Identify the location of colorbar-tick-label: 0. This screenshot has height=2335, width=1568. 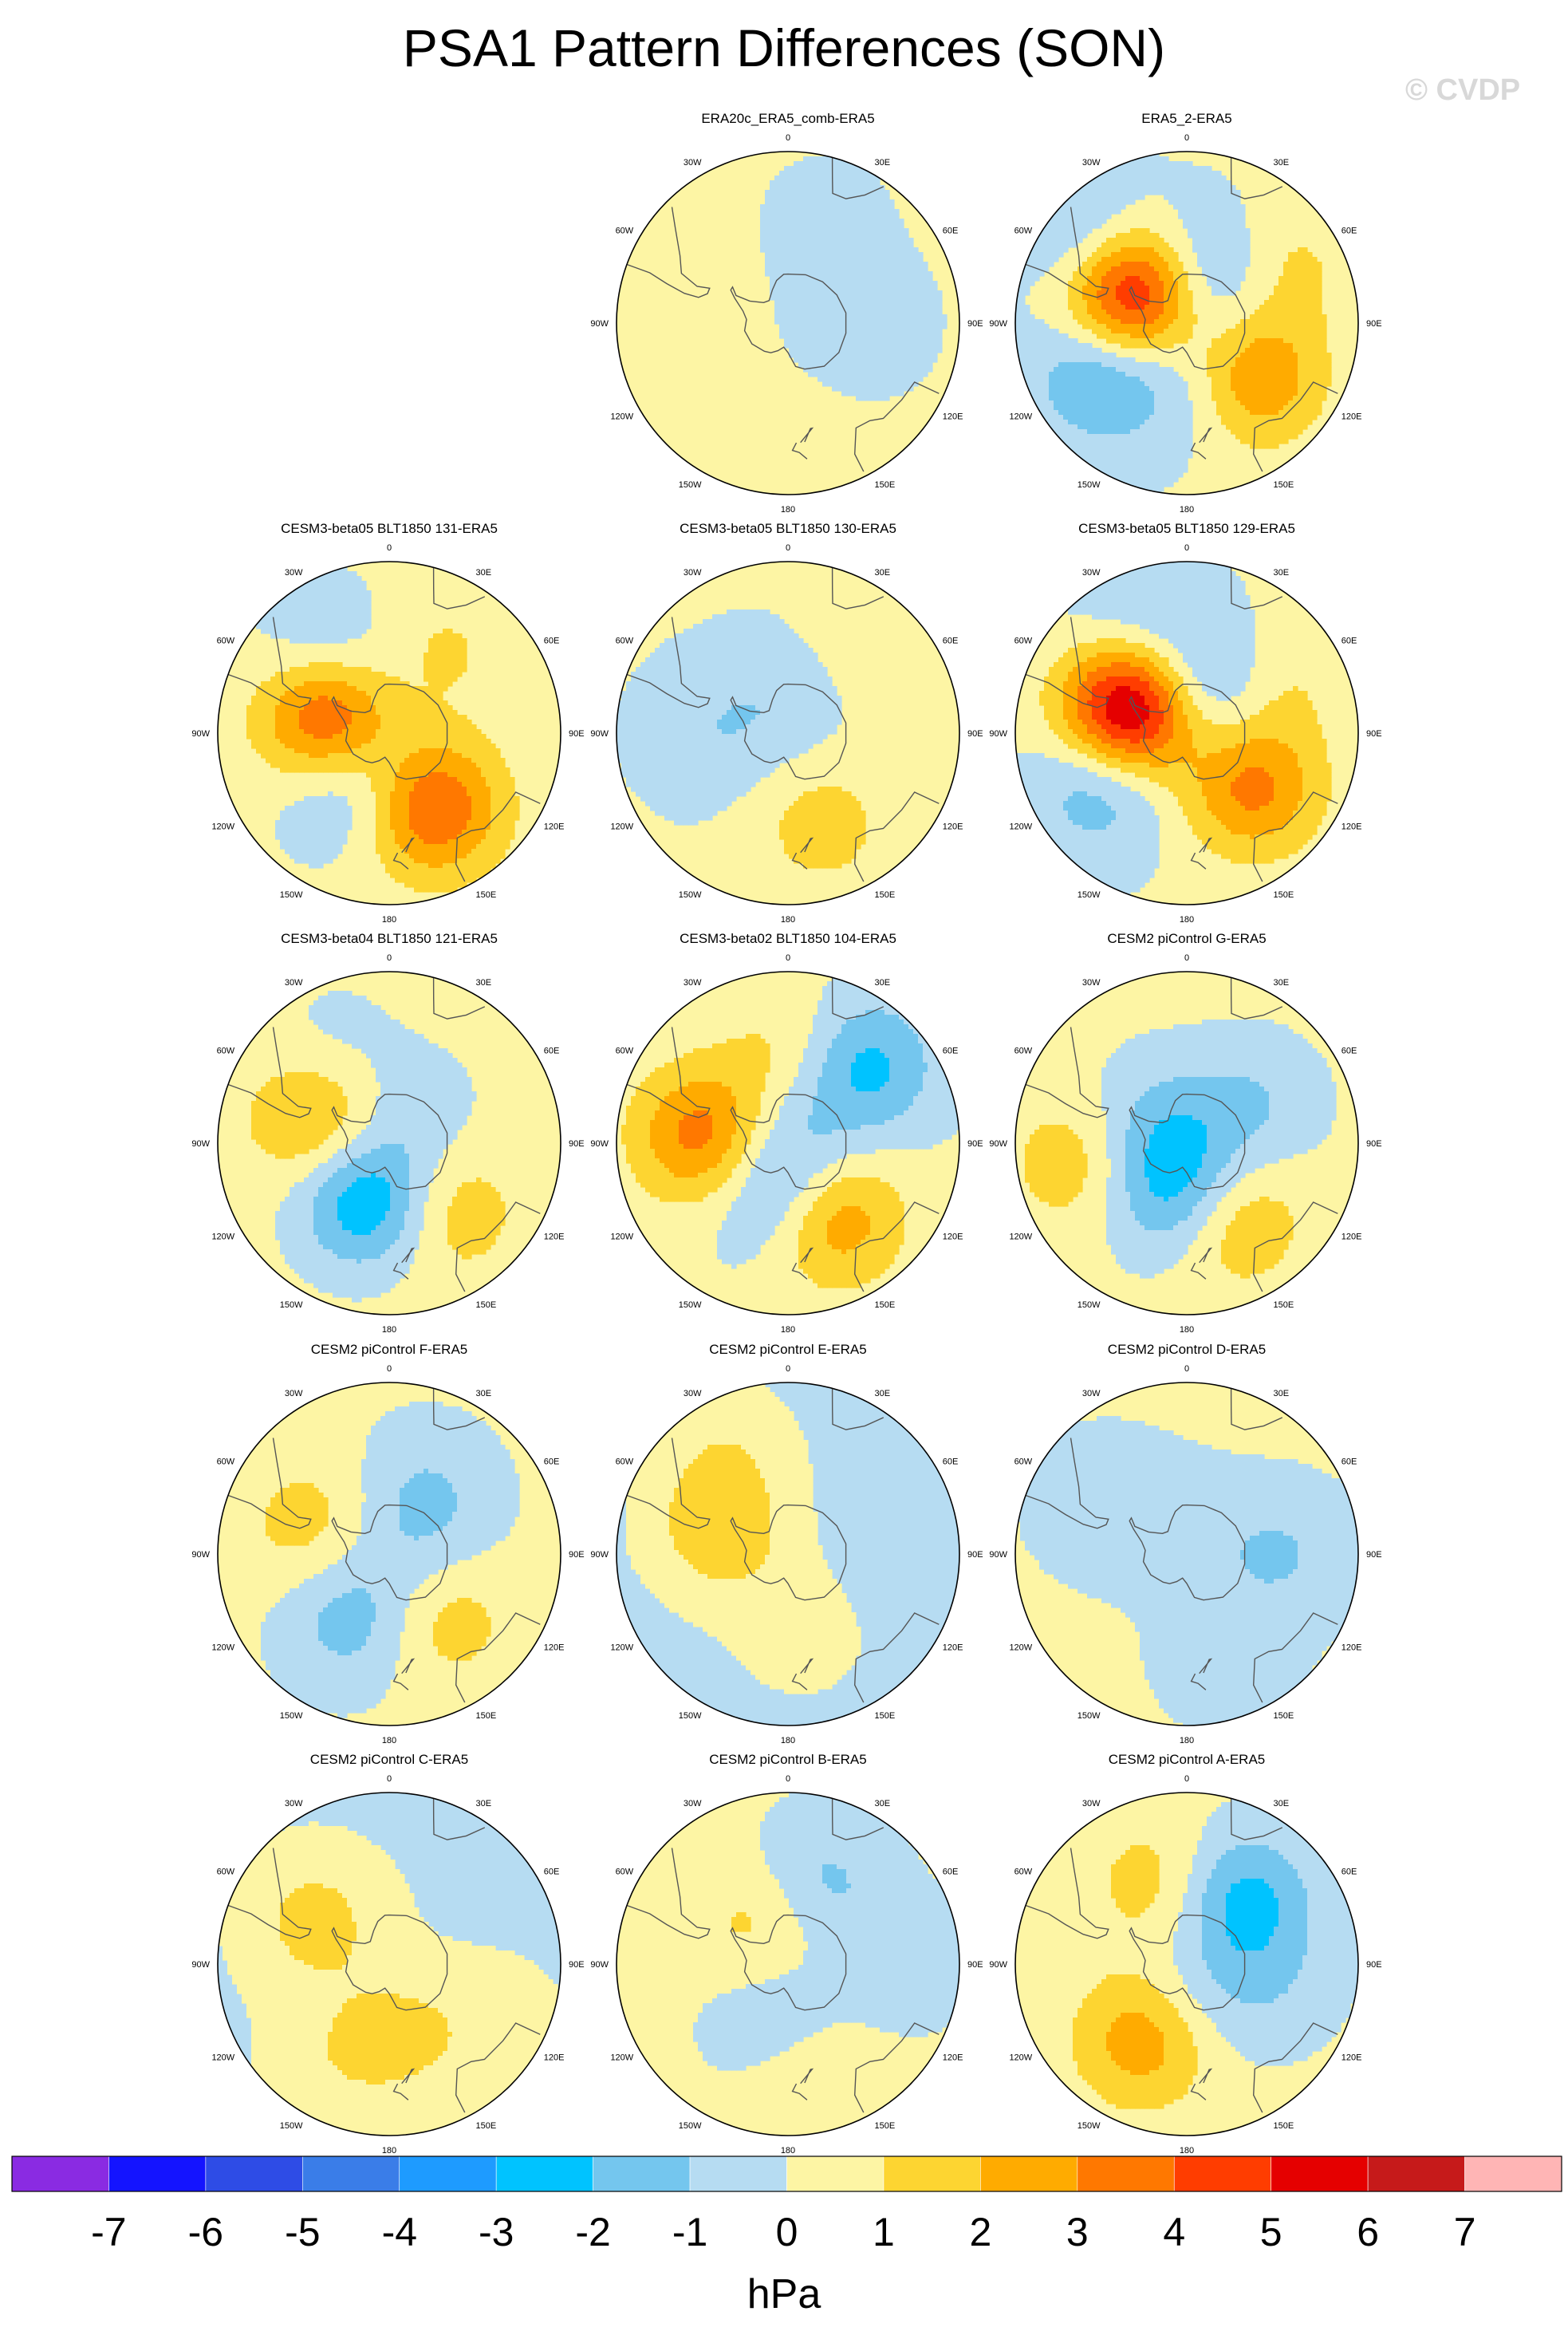
(787, 2232).